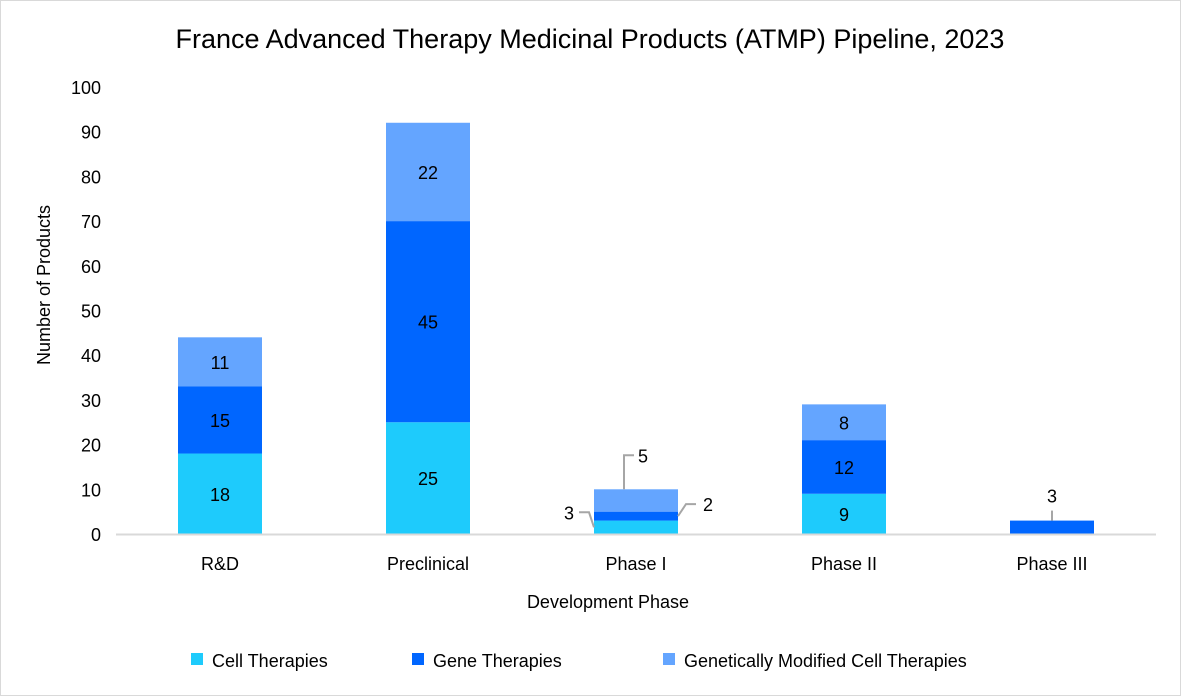 The image size is (1181, 696). I want to click on y-tick-label: 50, so click(91, 312).